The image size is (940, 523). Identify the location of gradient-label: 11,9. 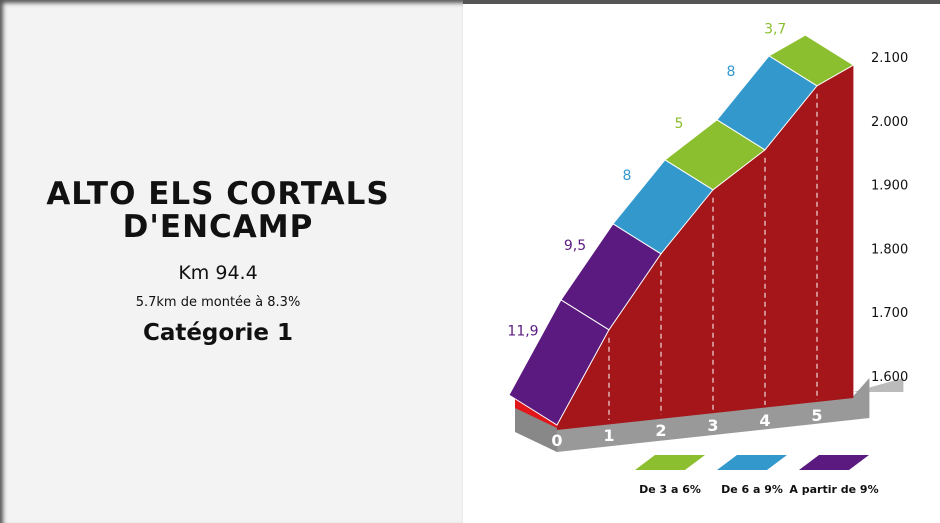
(522, 331).